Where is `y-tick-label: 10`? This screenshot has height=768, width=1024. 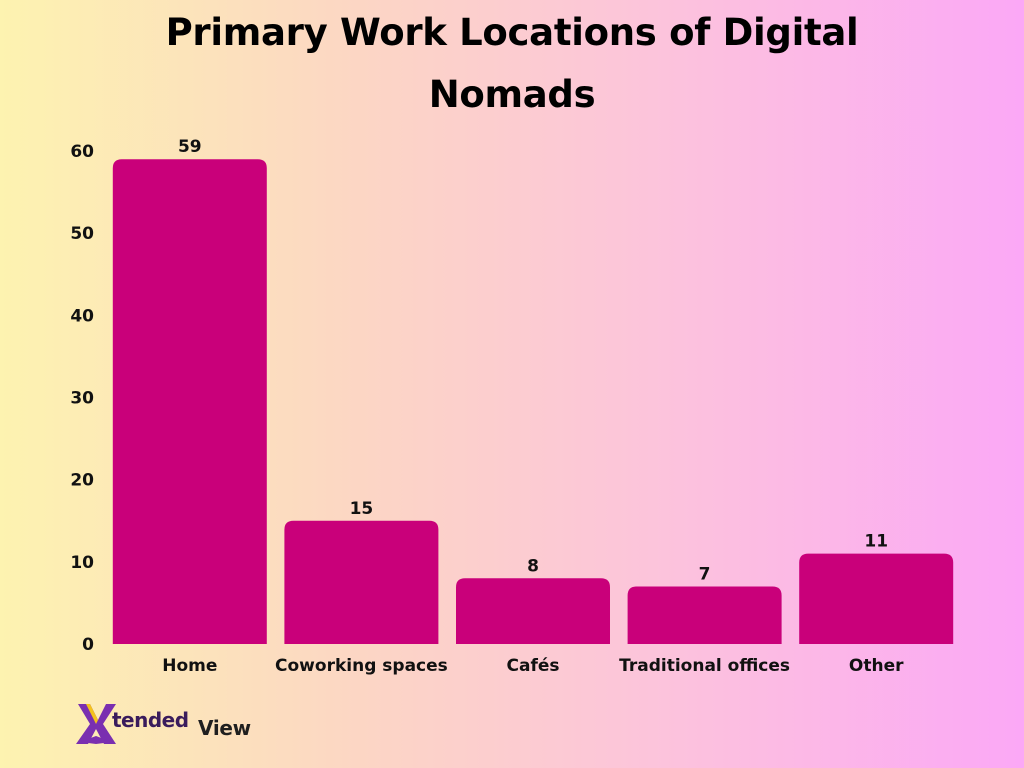
y-tick-label: 10 is located at coordinates (82, 563).